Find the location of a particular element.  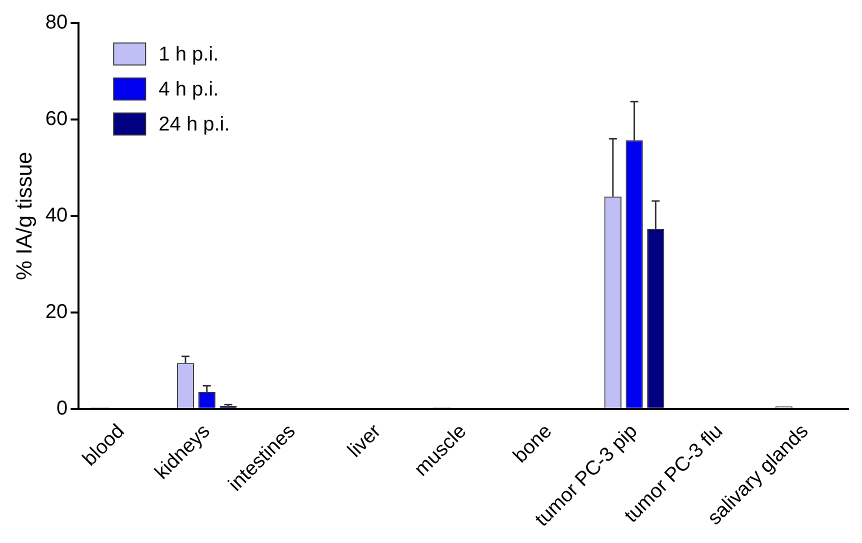

legend-label: 1 h p.i. is located at coordinates (188, 55).